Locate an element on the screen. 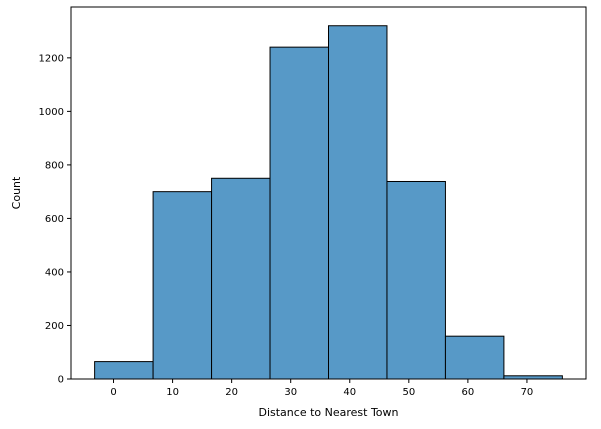 The image size is (601, 429). x-tick-label: 40 is located at coordinates (349, 392).